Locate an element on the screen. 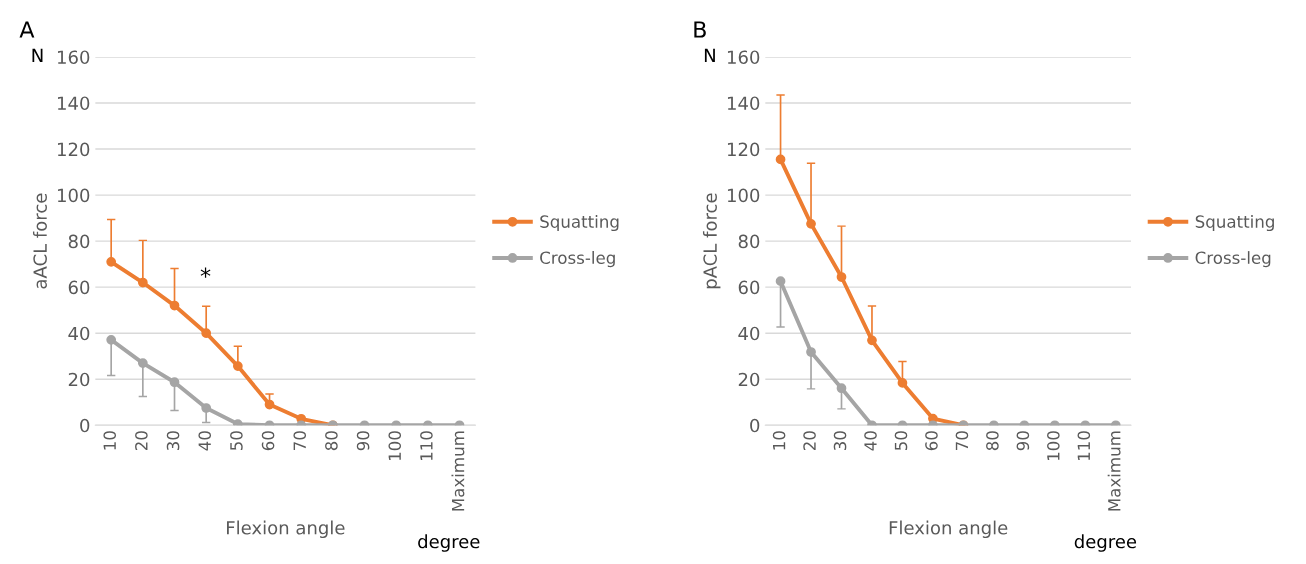 Image resolution: width=1306 pixels, height=564 pixels. annotation: * is located at coordinates (205, 272).